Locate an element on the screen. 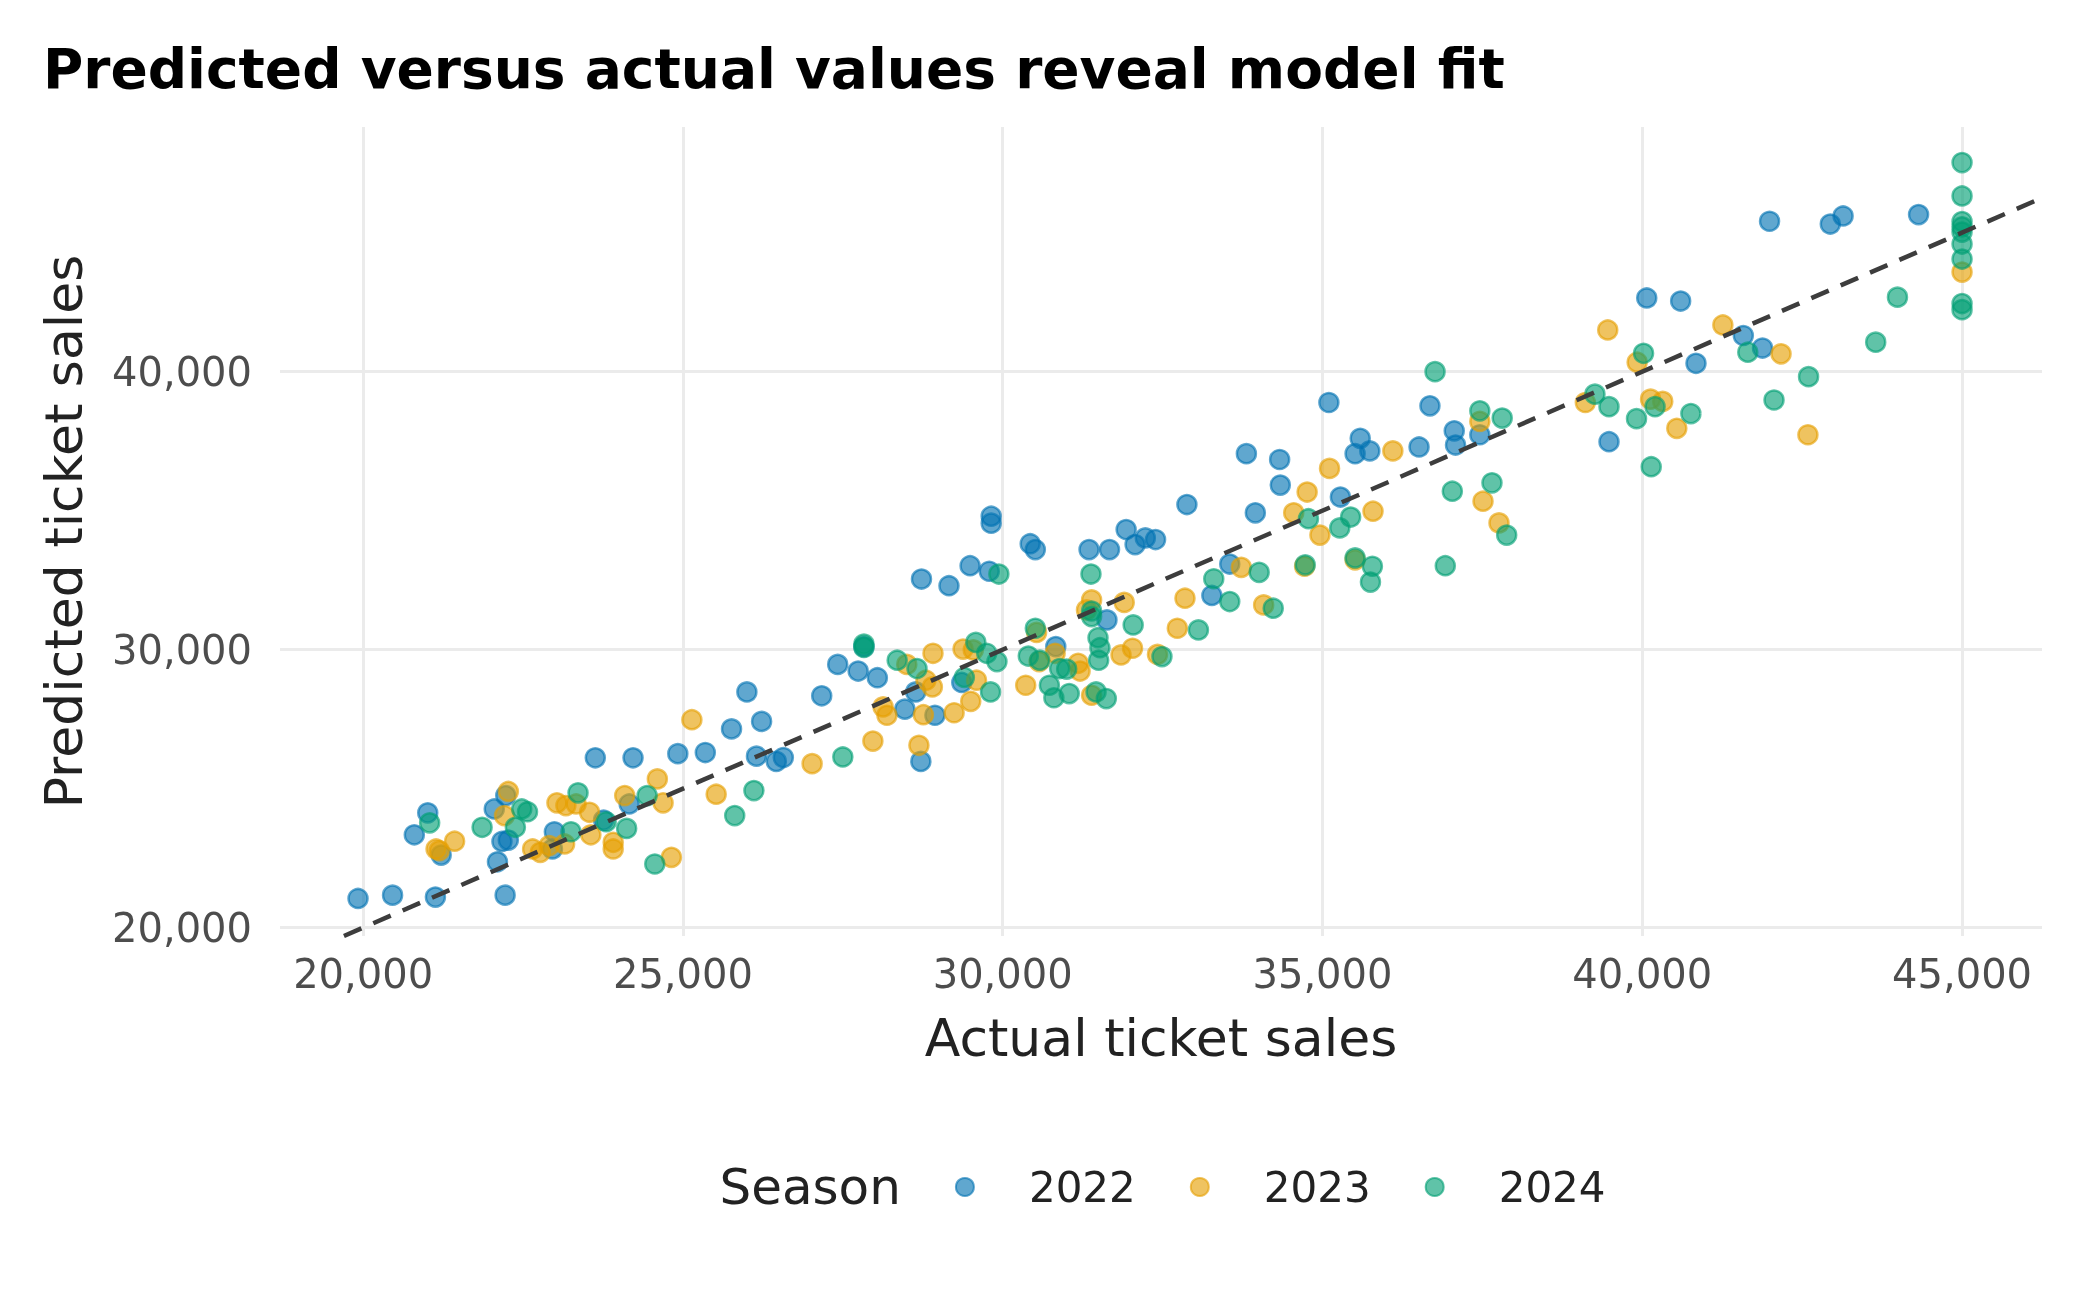 Image resolution: width=2100 pixels, height=1290 pixels. x-tick-label: 40,000 is located at coordinates (1642, 974).